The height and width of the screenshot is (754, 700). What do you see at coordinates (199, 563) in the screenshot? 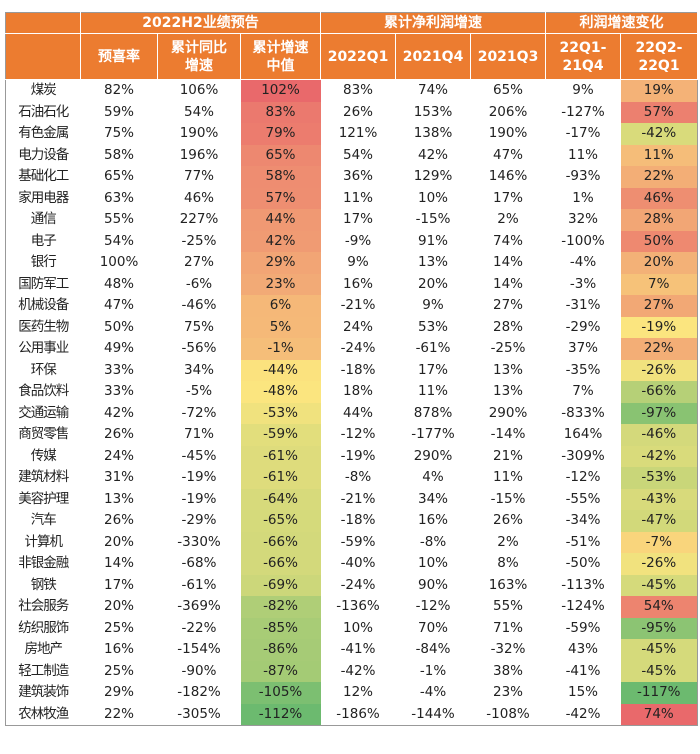
I see `data-cell: -68%` at bounding box center [199, 563].